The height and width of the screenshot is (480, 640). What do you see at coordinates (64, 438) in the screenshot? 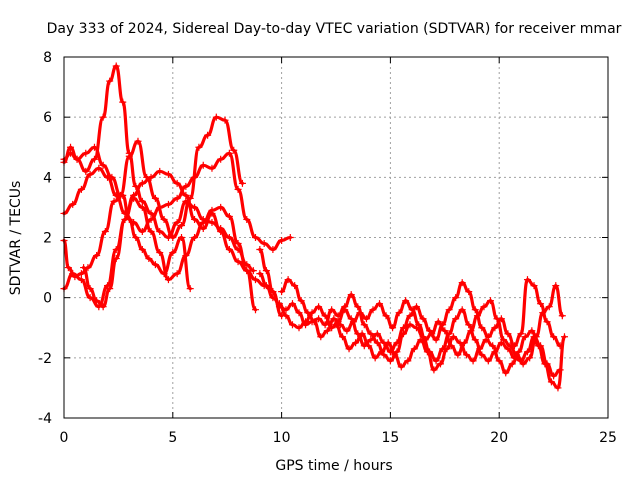
I see `x-tick-label: 0` at bounding box center [64, 438].